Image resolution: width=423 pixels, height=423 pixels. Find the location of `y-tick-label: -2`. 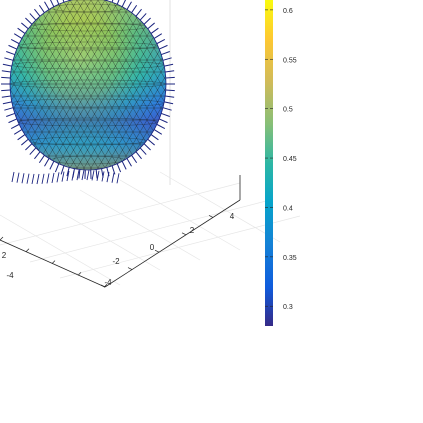

y-tick-label: -2 is located at coordinates (116, 261).